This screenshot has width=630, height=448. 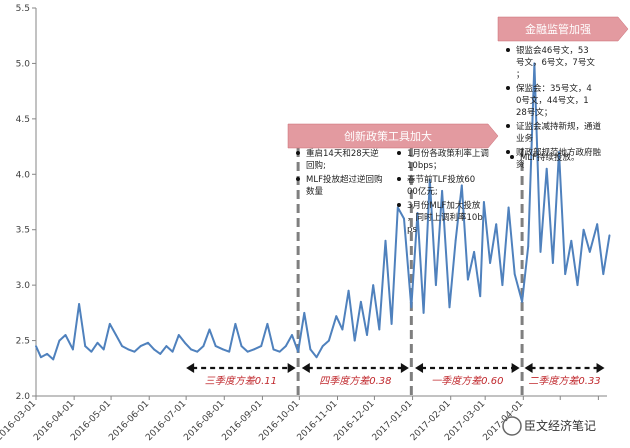 I want to click on note-q1-text: 3月份MLF加大投放, so click(x=444, y=205).